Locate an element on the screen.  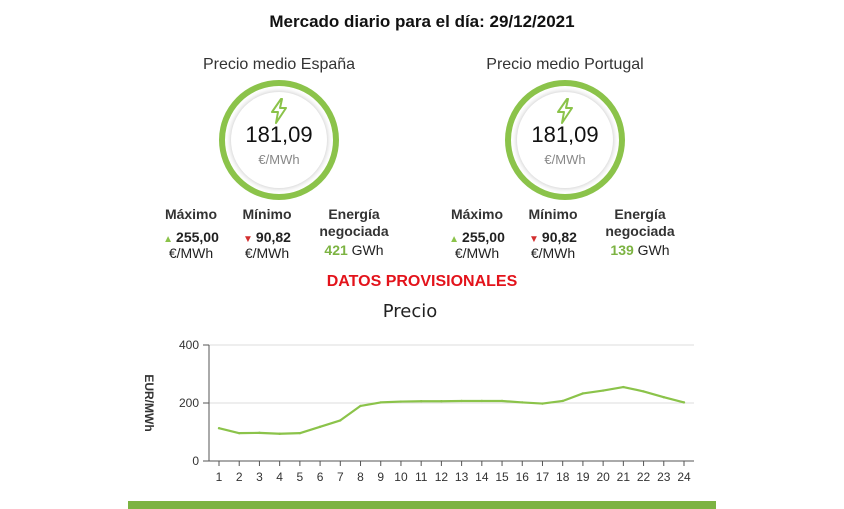
chart-grid is located at coordinates (451, 374).